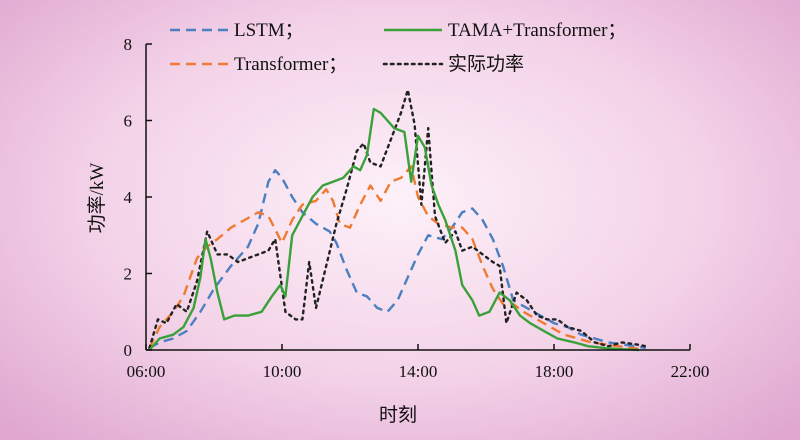 The image size is (800, 440). I want to click on y-tick-label: 4, so click(128, 197).